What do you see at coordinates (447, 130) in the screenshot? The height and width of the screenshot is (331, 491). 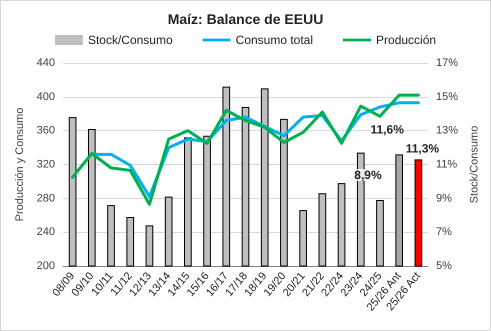 I see `y2-tick-label: 13%` at bounding box center [447, 130].